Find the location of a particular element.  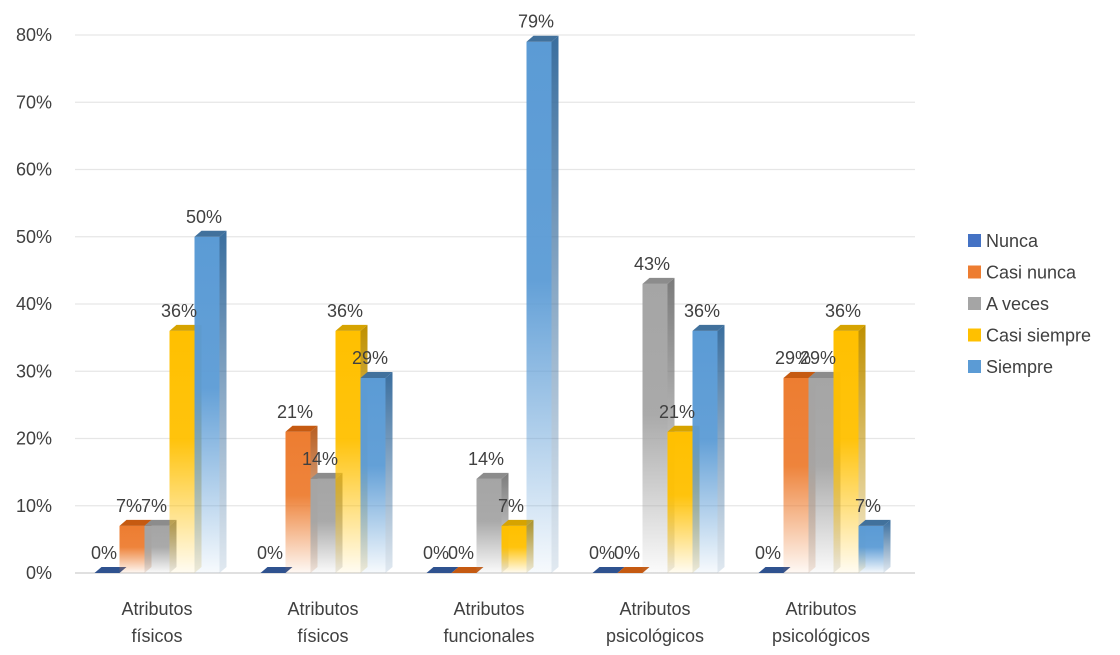

legend-label: Casi nunca is located at coordinates (1031, 273).